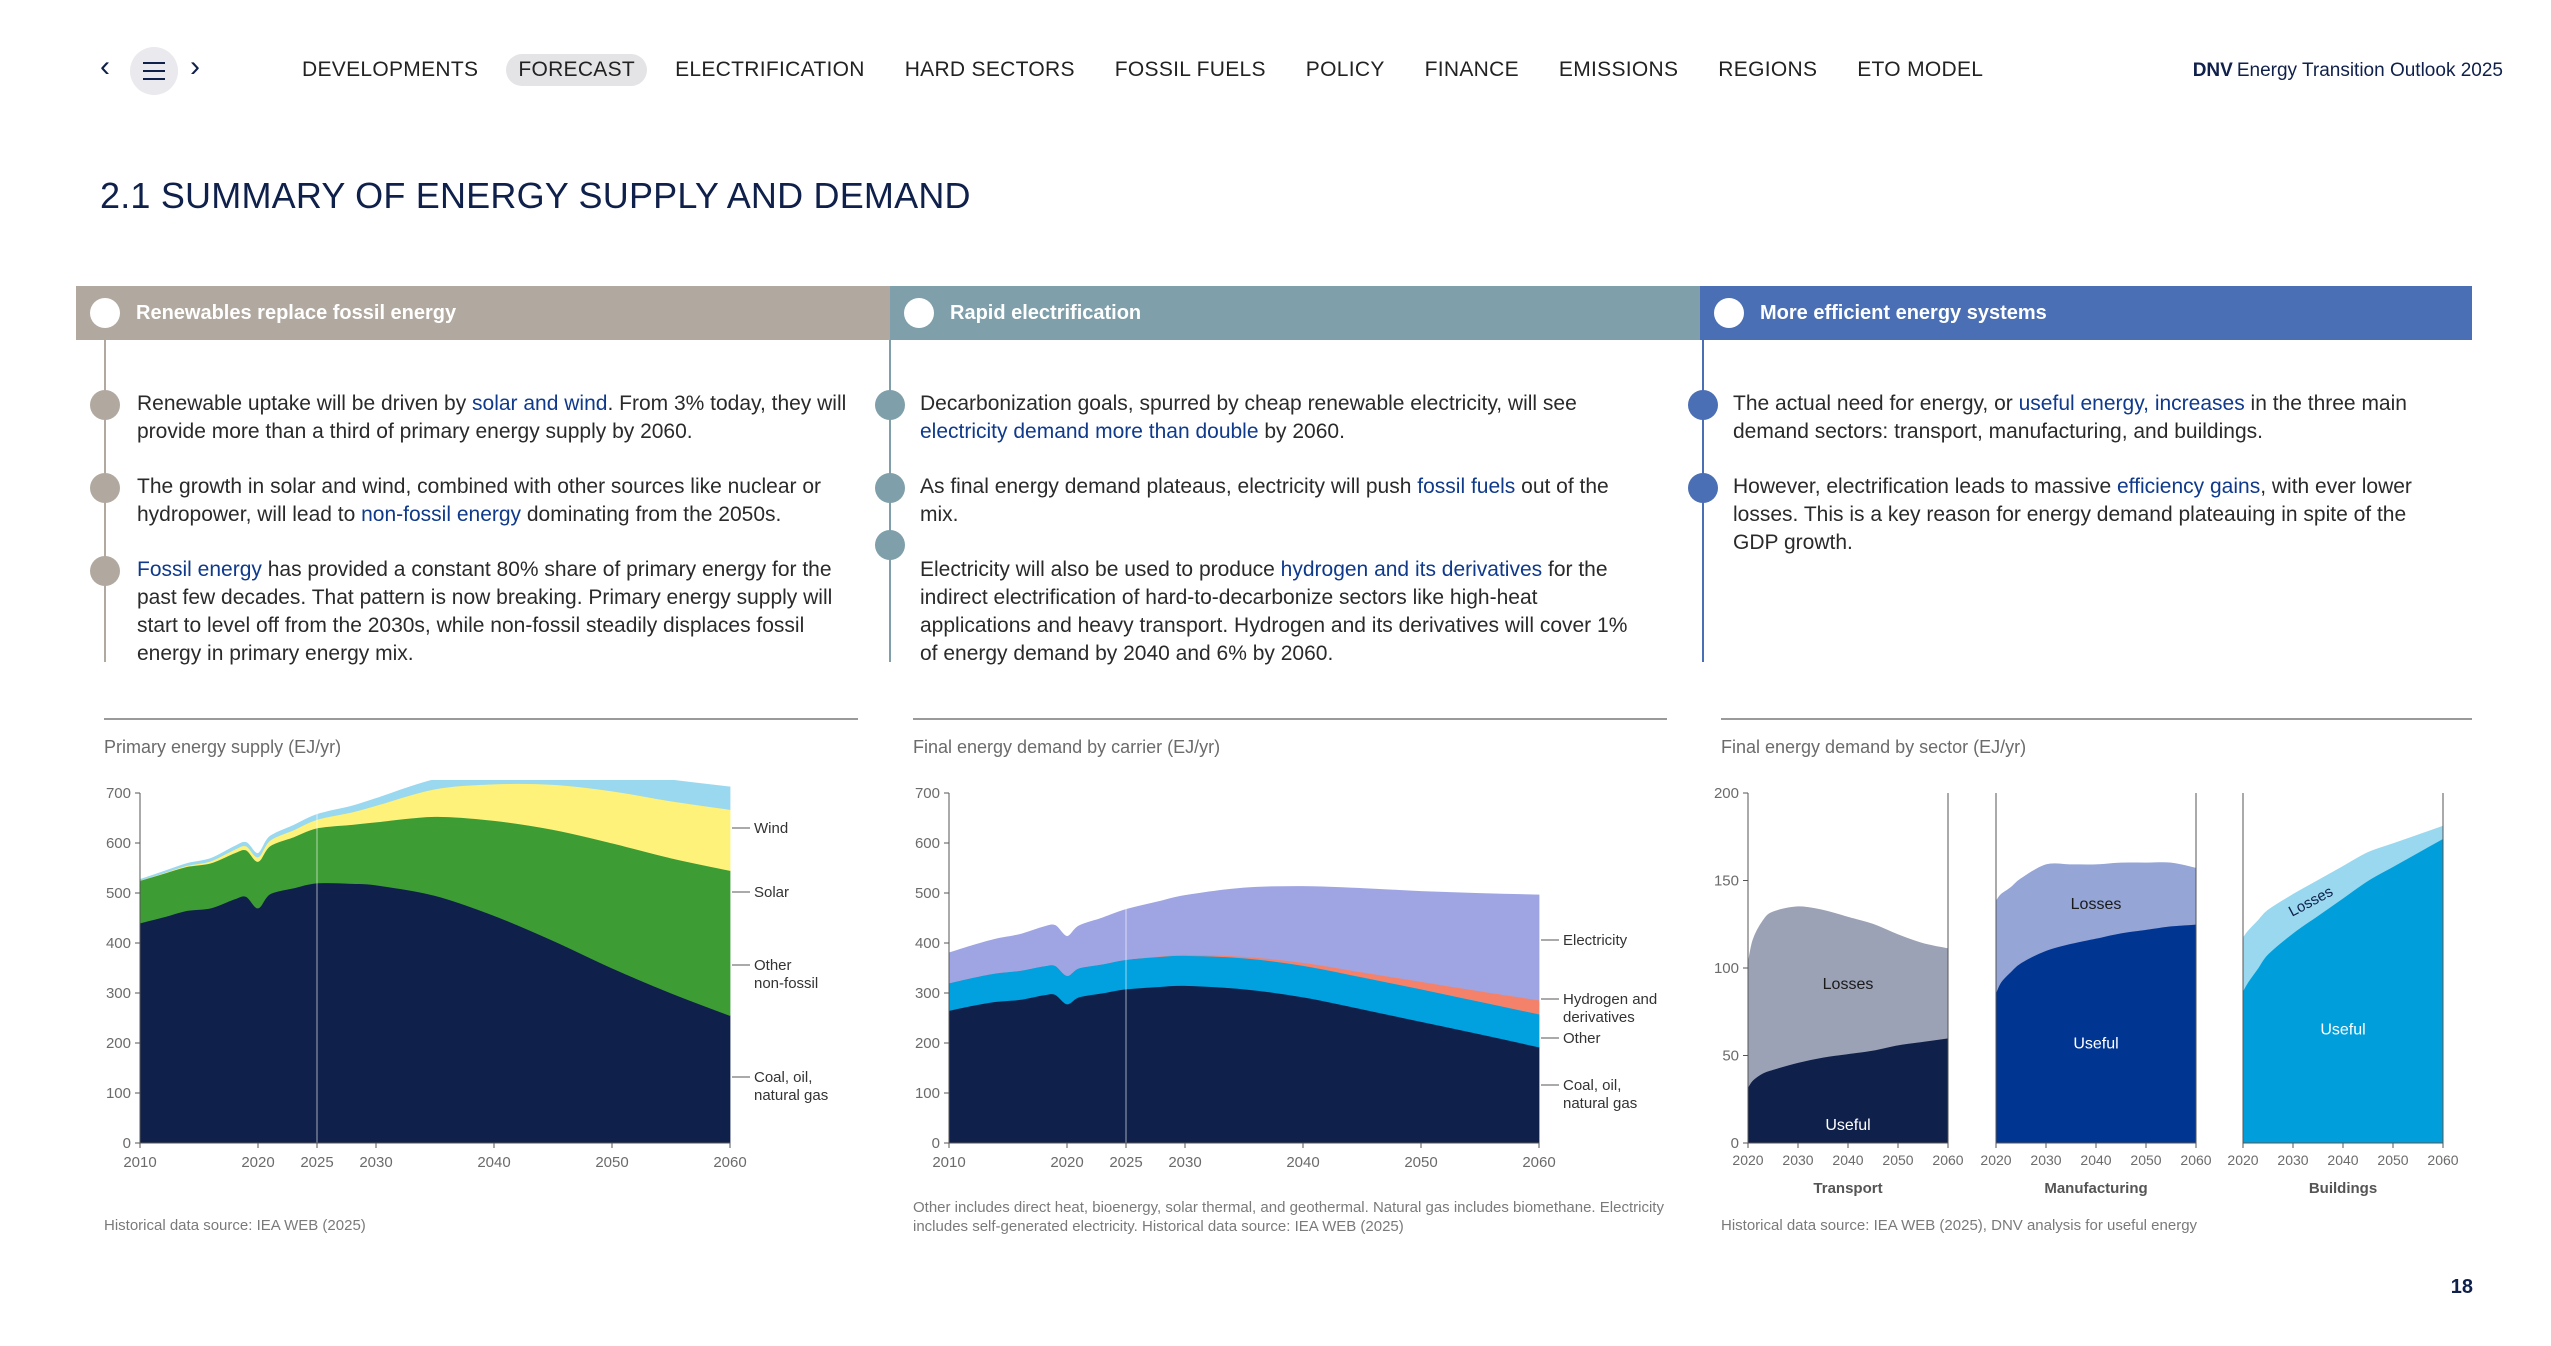 Image resolution: width=2551 pixels, height=1346 pixels. I want to click on highlight-term: hydrogen and its derivatives, so click(1411, 569).